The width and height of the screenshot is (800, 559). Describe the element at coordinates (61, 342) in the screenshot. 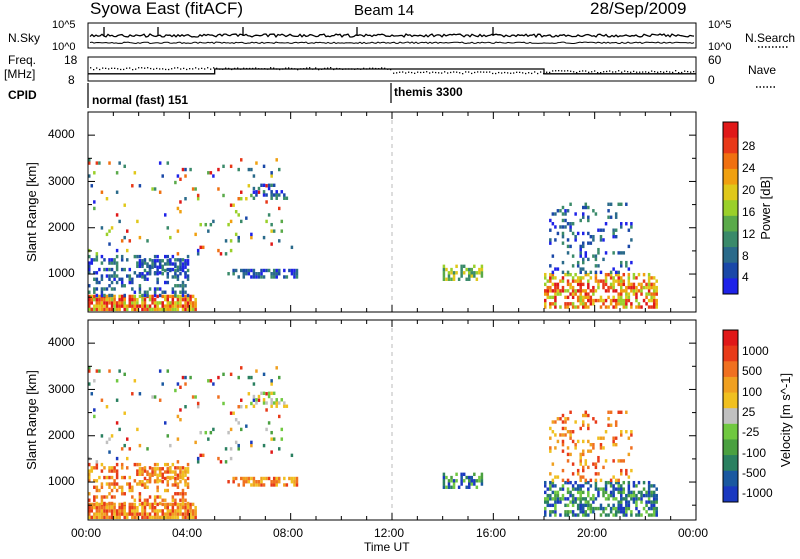

I see `velocity-ytick-4000: 4000` at that location.